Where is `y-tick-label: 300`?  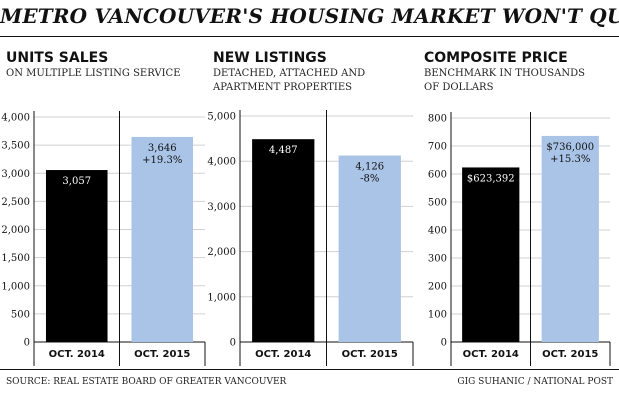 y-tick-label: 300 is located at coordinates (437, 259).